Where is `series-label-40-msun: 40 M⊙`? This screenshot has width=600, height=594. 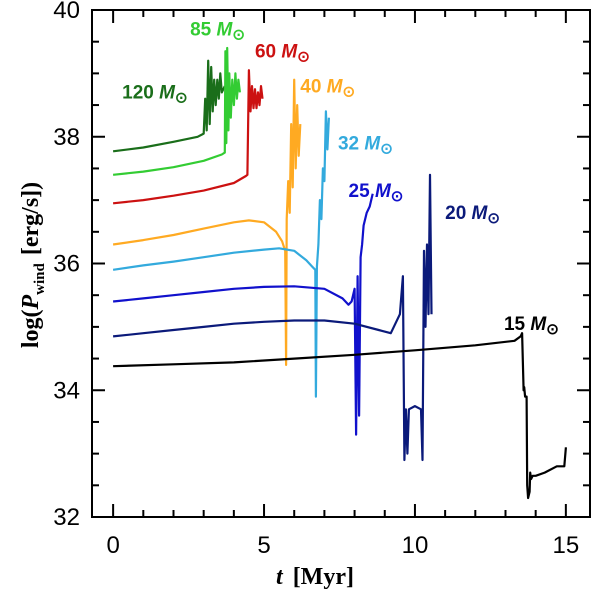 series-label-40-msun: 40 M⊙ is located at coordinates (327, 88).